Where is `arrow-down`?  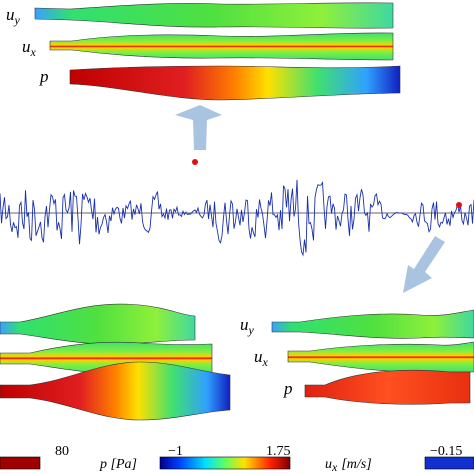 arrow-down is located at coordinates (424, 264).